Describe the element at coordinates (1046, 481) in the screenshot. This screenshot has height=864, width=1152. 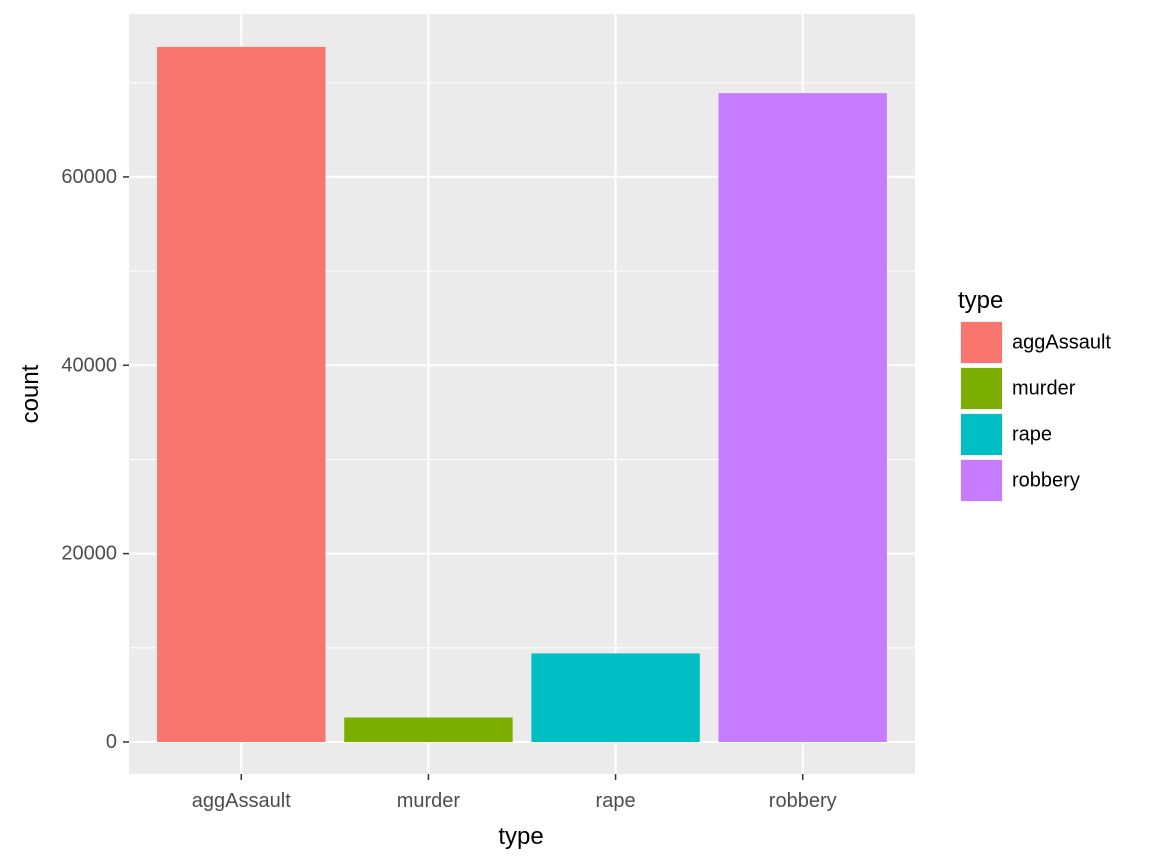
I see `legend-label: robbery` at that location.